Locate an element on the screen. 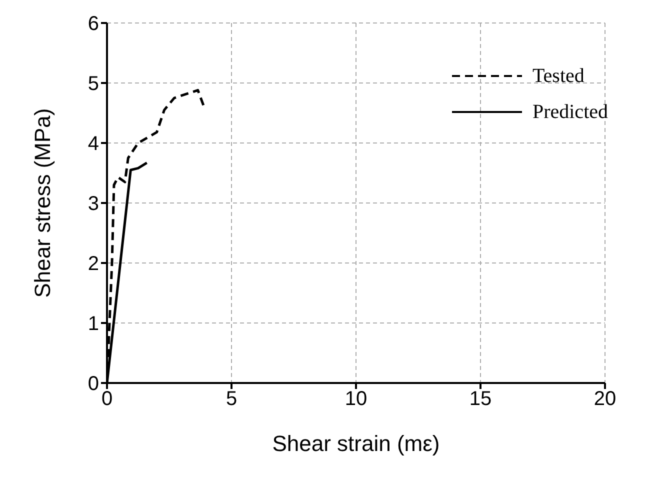  x-axis-title: Shear strain (mε) is located at coordinates (356, 443).